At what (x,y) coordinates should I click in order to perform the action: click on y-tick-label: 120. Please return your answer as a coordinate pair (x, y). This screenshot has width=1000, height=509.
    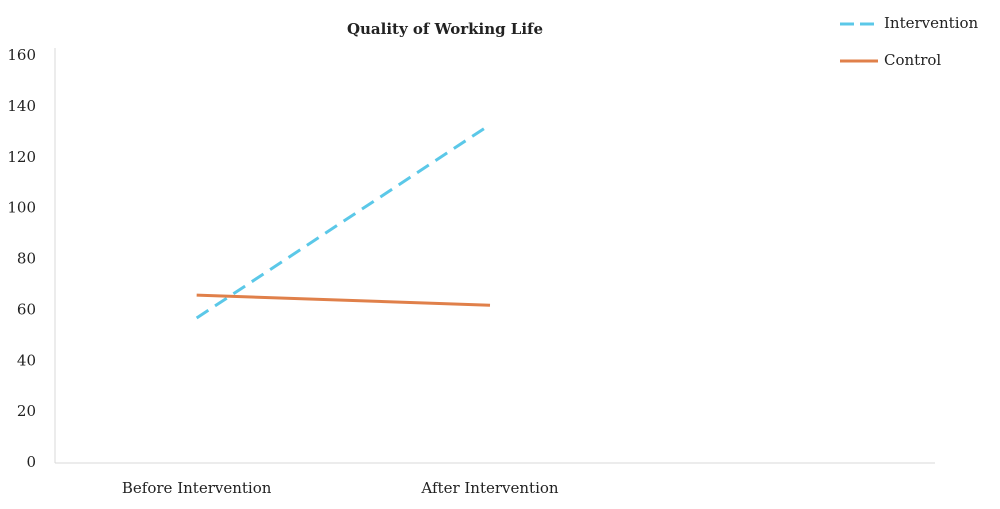
    Looking at the image, I should click on (21, 157).